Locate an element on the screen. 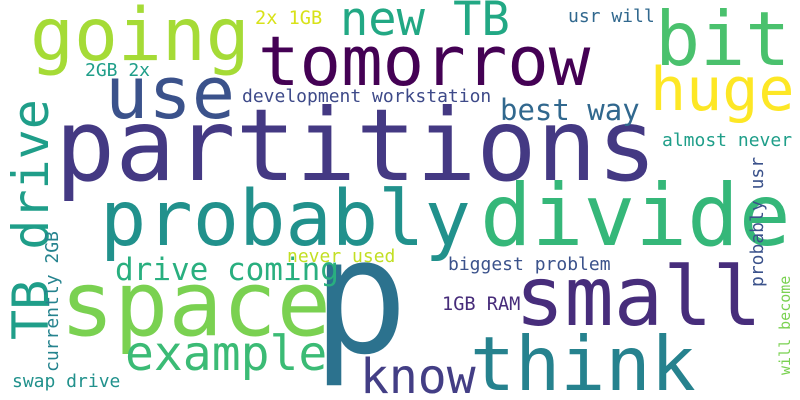  word: 1GB RAM is located at coordinates (481, 304).